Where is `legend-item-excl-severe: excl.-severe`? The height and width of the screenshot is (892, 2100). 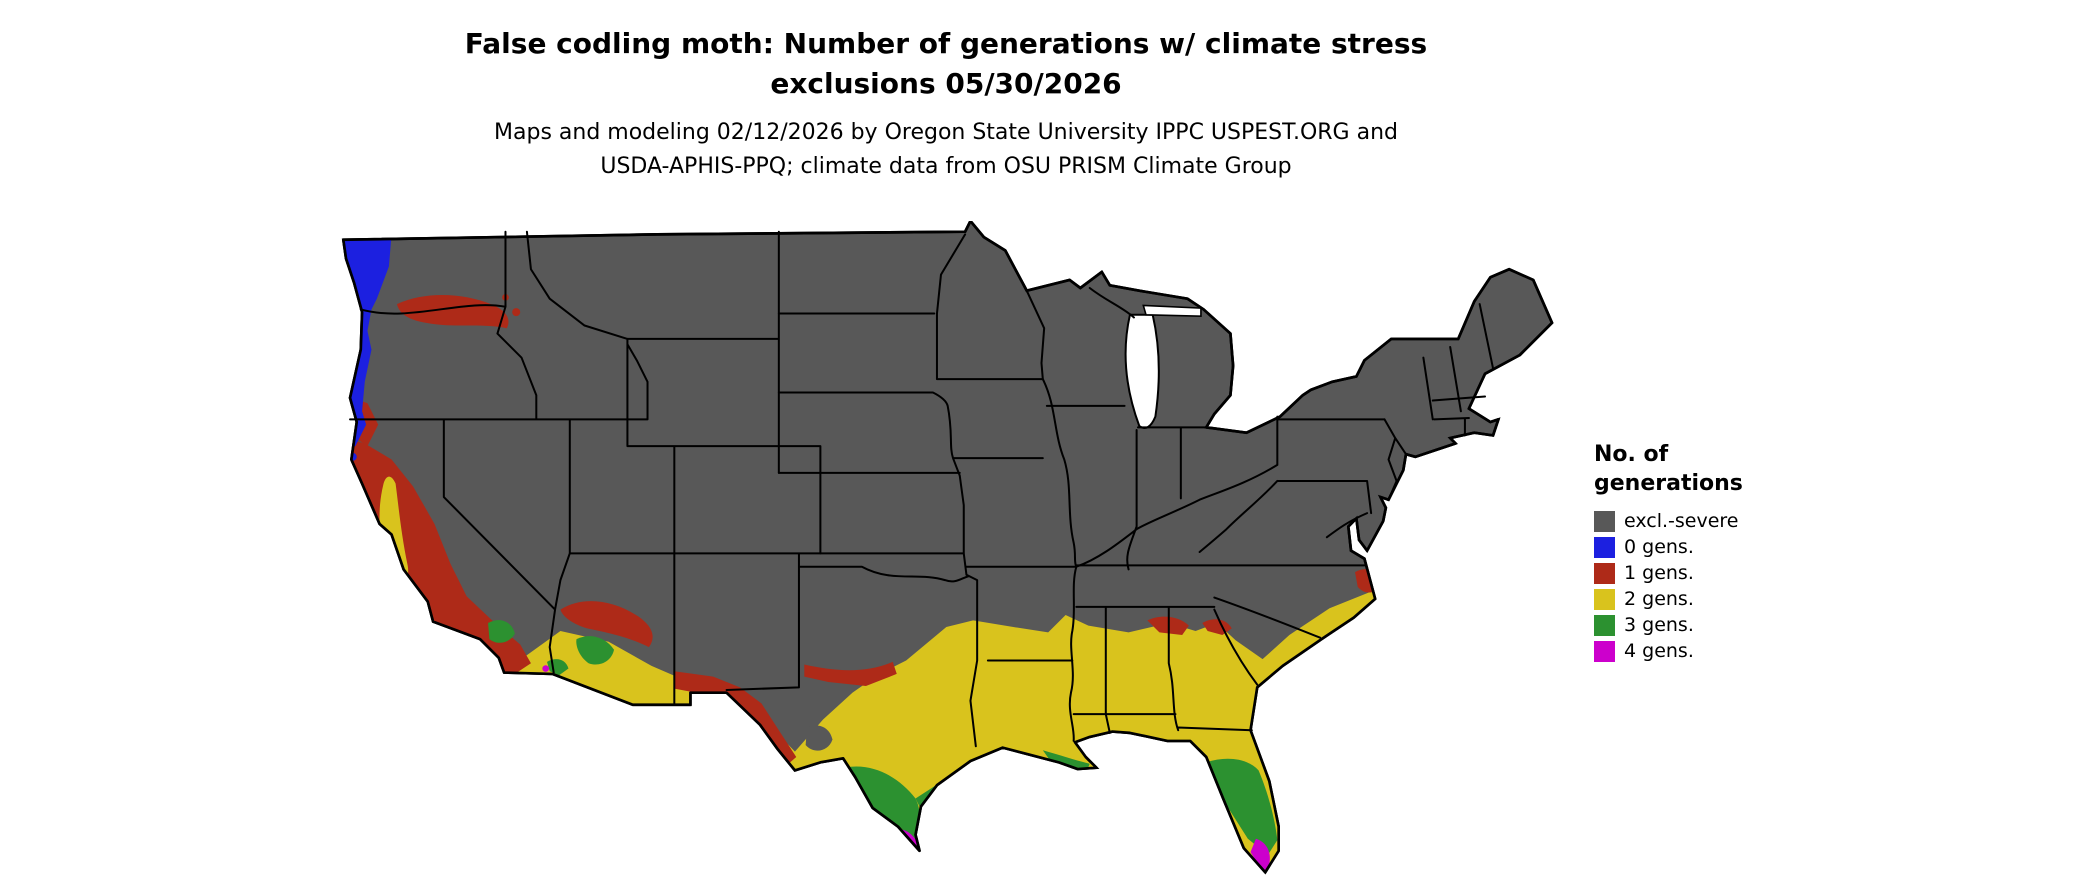 legend-item-excl-severe: excl.-severe is located at coordinates (1668, 521).